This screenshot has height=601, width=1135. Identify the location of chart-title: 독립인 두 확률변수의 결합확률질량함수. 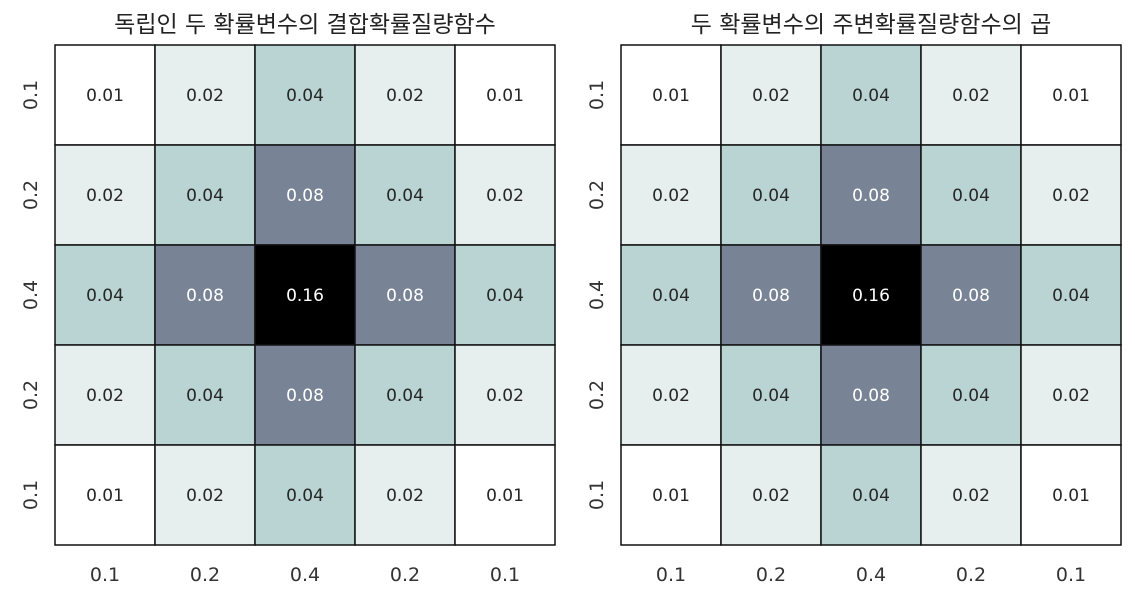
(305, 25).